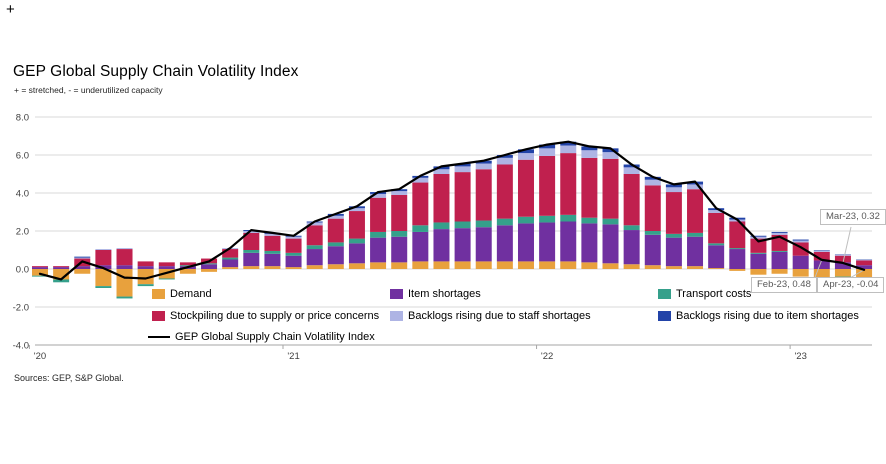 The width and height of the screenshot is (886, 464). I want to click on svg-text: 4.0, so click(22, 194).